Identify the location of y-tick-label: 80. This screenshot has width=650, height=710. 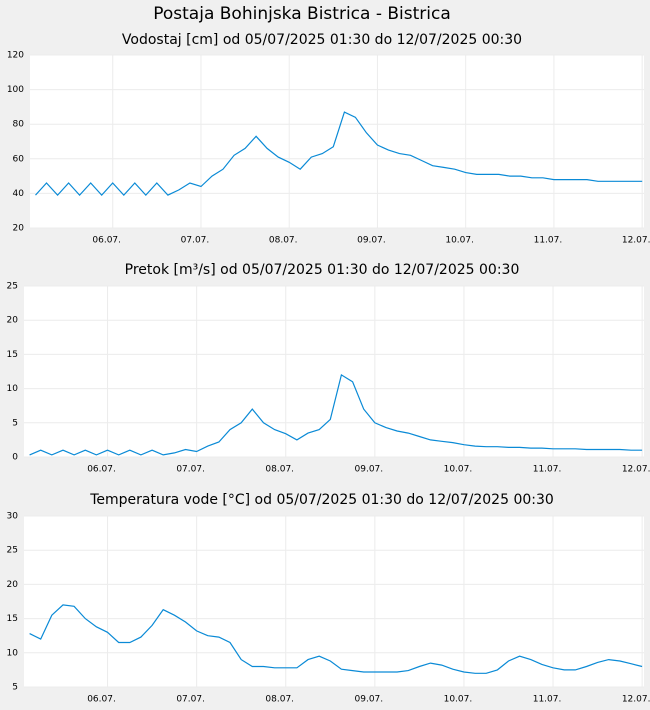
(19, 125).